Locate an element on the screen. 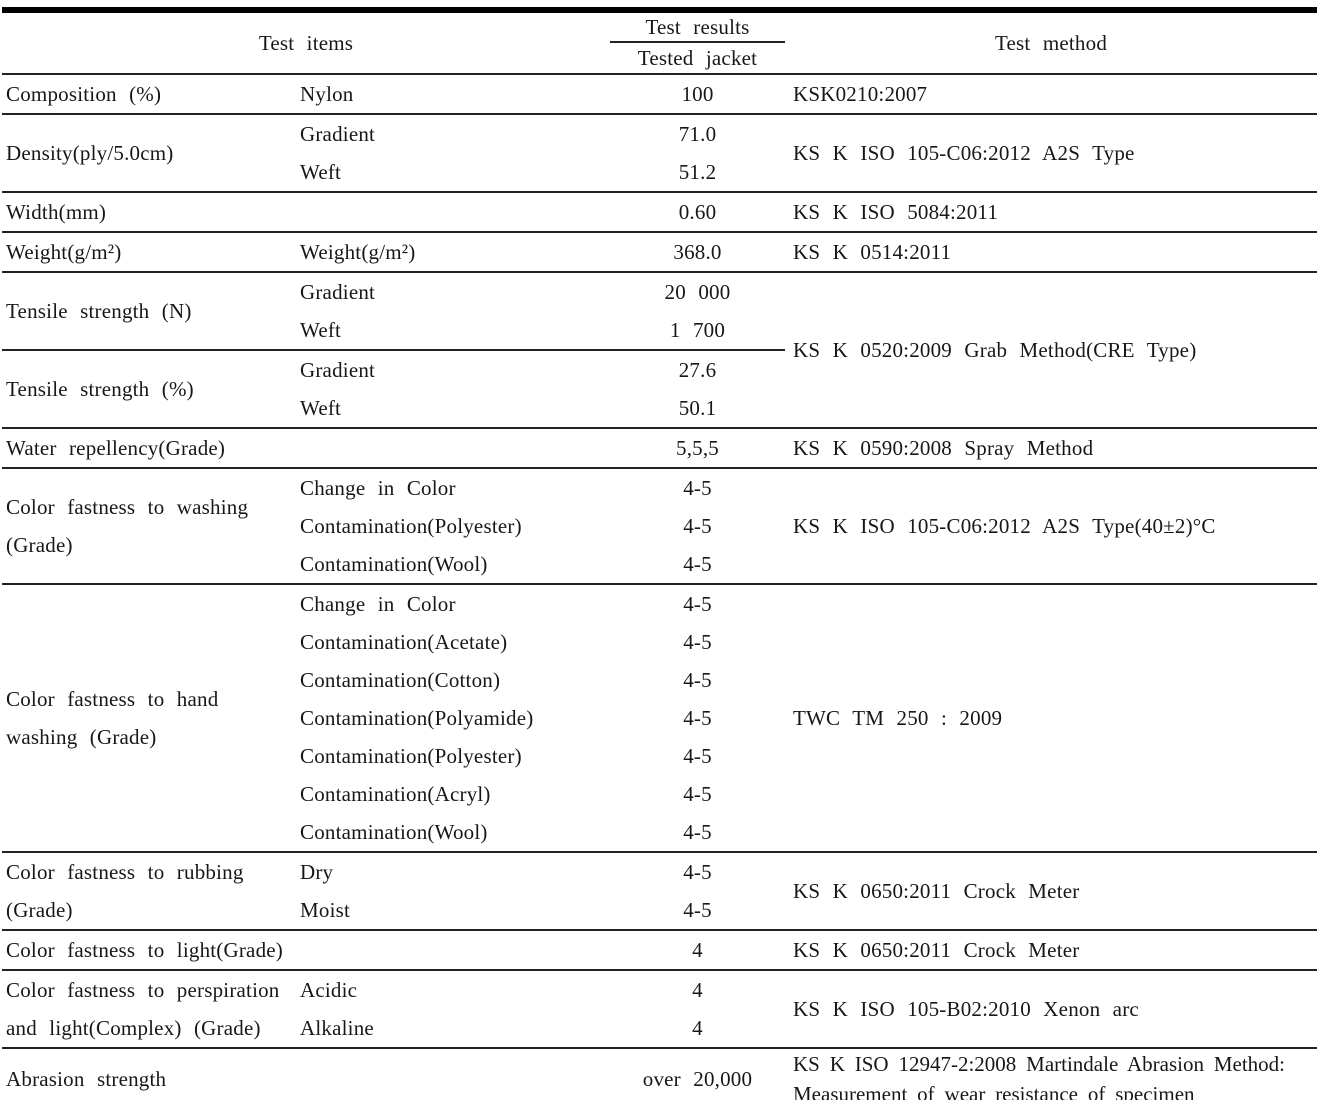  method-cell: KS K 0514:2011 is located at coordinates (1051, 251).